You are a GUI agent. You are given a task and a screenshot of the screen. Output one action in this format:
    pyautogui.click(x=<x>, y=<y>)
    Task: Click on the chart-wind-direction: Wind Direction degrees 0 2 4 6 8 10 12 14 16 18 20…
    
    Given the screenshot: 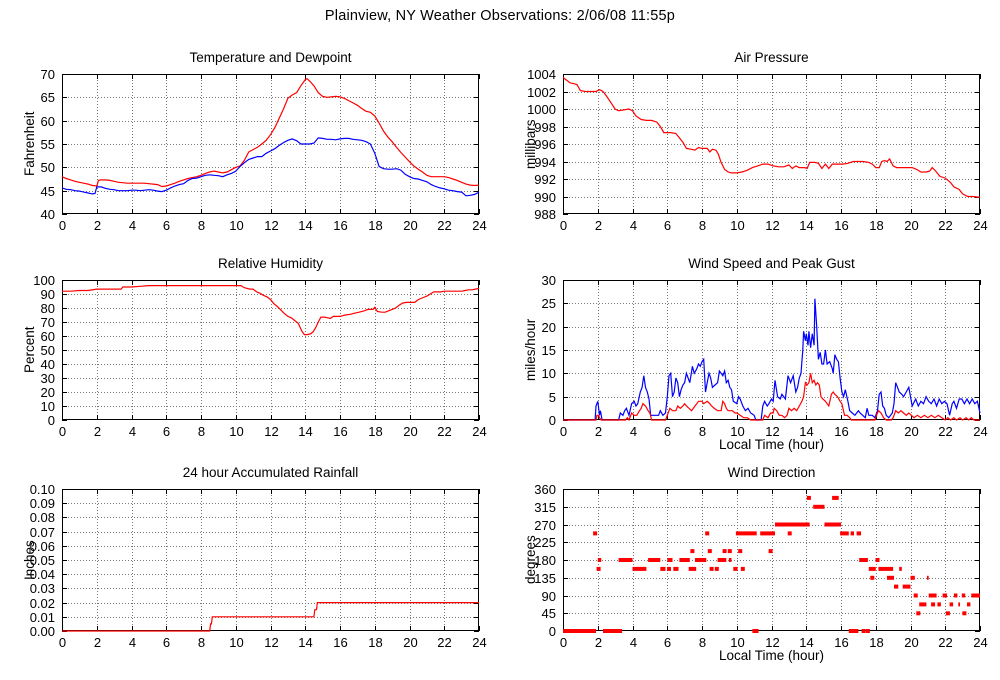 What is the action you would take?
    pyautogui.click(x=755, y=564)
    